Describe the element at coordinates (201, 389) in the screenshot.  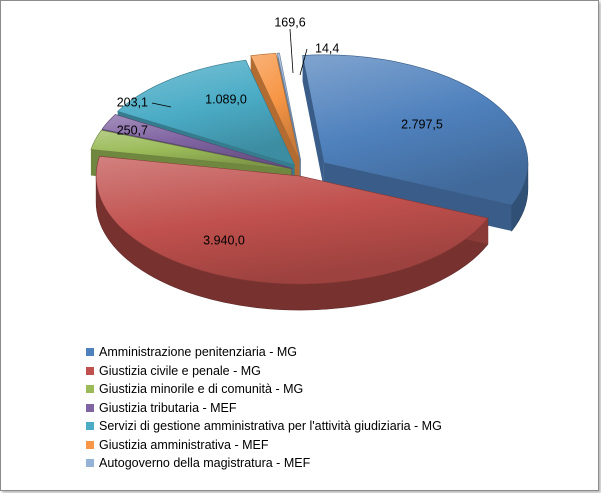
I see `legend-label: Giustizia minorile e di comunità - MG` at that location.